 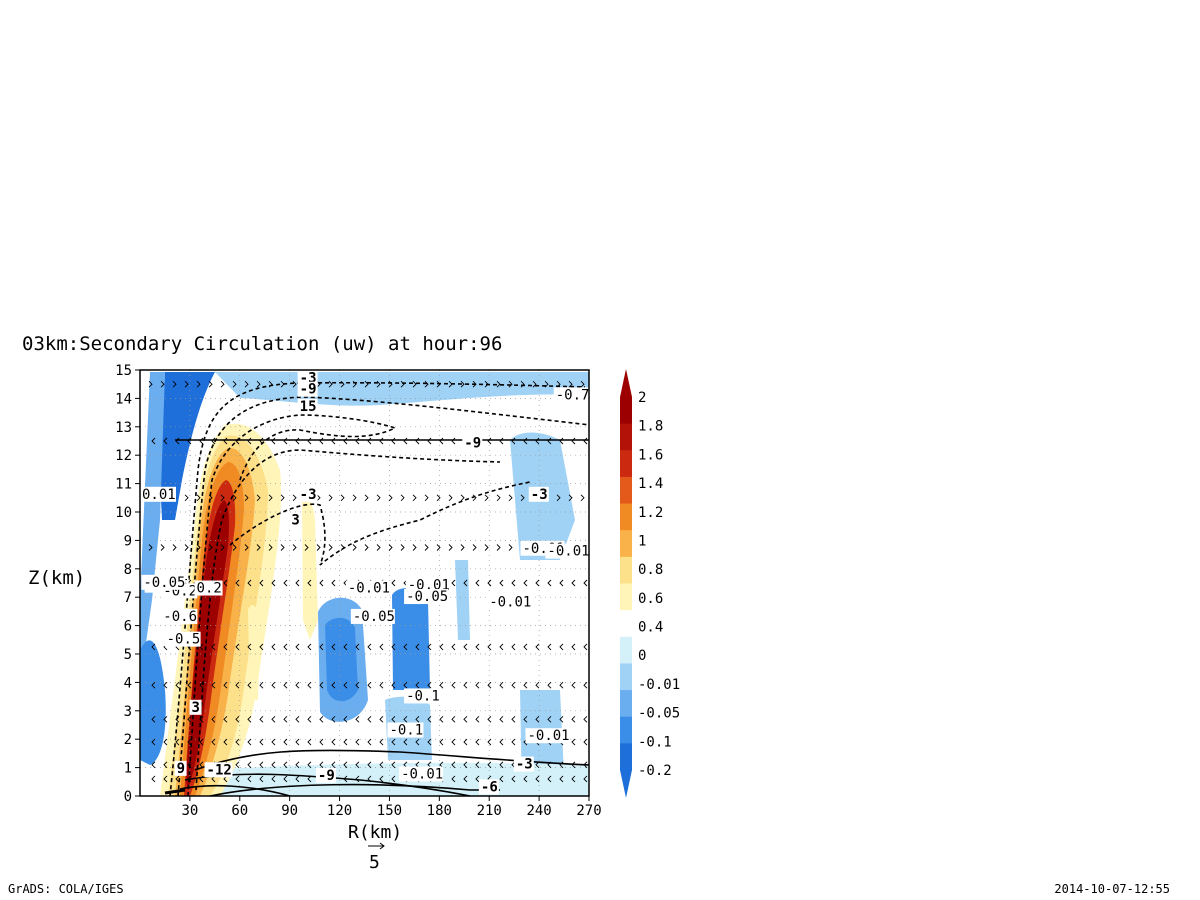 What do you see at coordinates (650, 455) in the screenshot?
I see `colorbar-label: 1.6` at bounding box center [650, 455].